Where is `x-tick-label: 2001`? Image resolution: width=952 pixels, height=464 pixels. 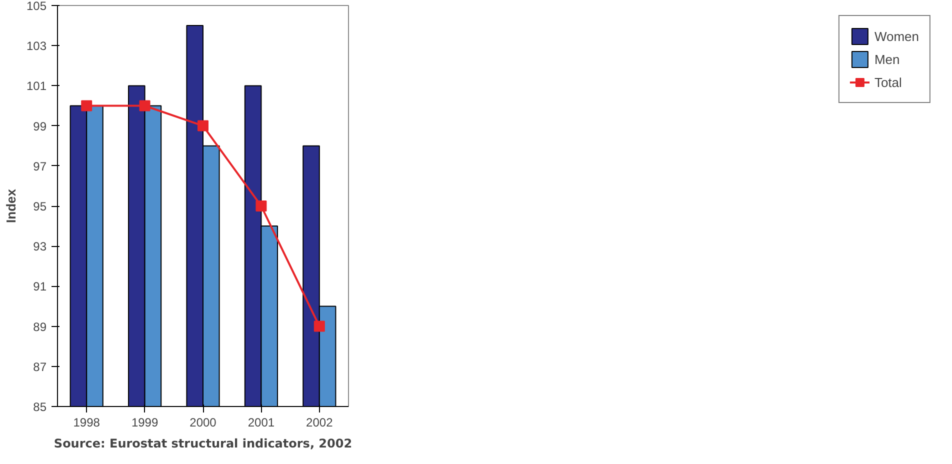 x-tick-label: 2001 is located at coordinates (261, 423).